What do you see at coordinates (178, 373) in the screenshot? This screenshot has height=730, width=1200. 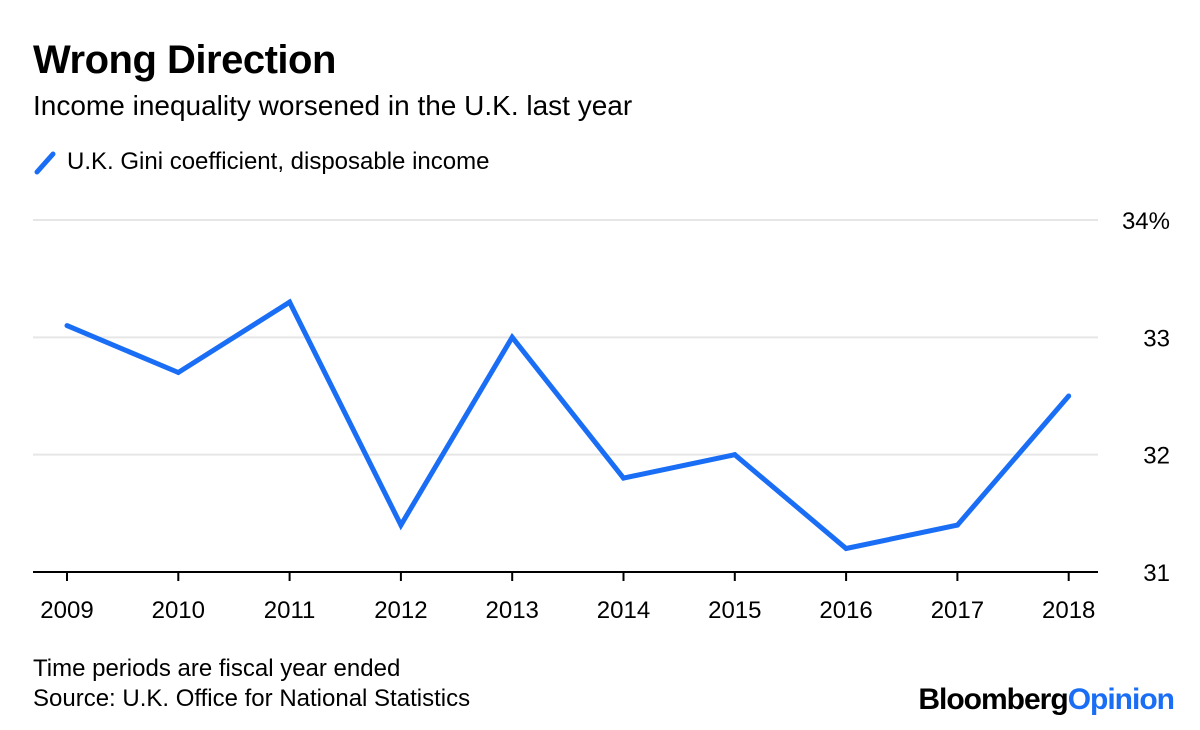 I see `data-point-2010` at bounding box center [178, 373].